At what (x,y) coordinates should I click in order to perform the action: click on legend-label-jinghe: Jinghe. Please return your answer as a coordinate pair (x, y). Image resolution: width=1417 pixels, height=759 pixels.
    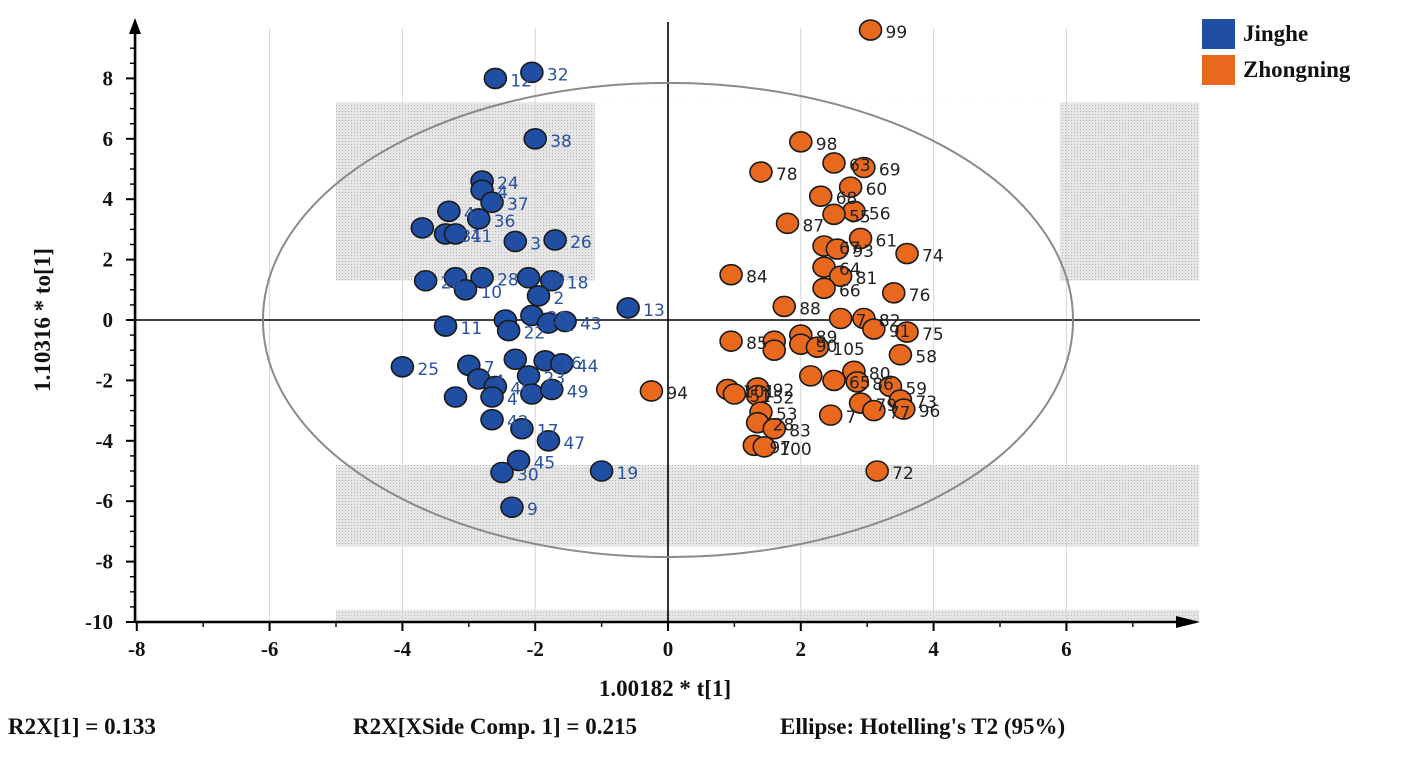
    Looking at the image, I should click on (1276, 33).